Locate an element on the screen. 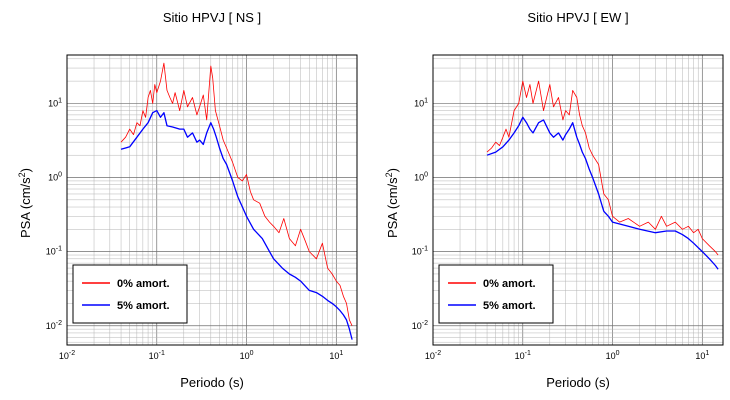  chart-title: Sitio HPVJ [ NS ] is located at coordinates (212, 17).